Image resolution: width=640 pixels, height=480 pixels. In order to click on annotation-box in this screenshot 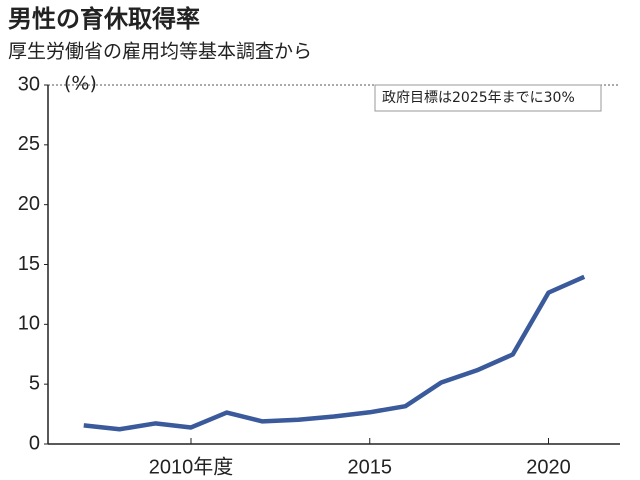, I will do `click(488, 98)`.